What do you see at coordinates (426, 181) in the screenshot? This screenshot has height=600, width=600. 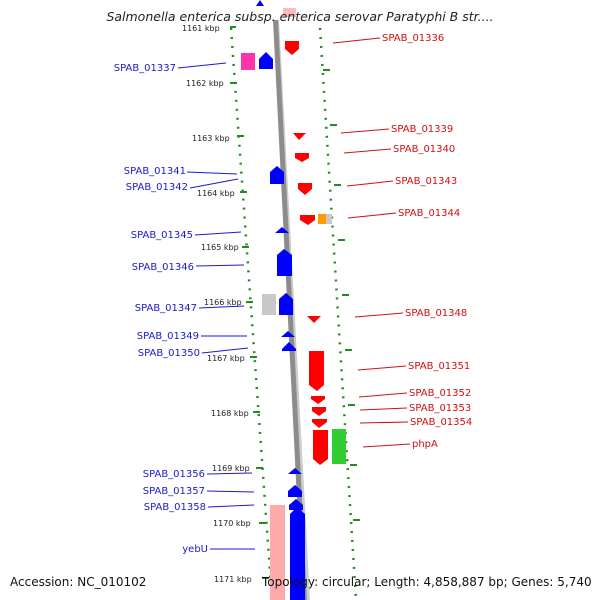 I see `gene-label: SPAB_01343` at bounding box center [426, 181].